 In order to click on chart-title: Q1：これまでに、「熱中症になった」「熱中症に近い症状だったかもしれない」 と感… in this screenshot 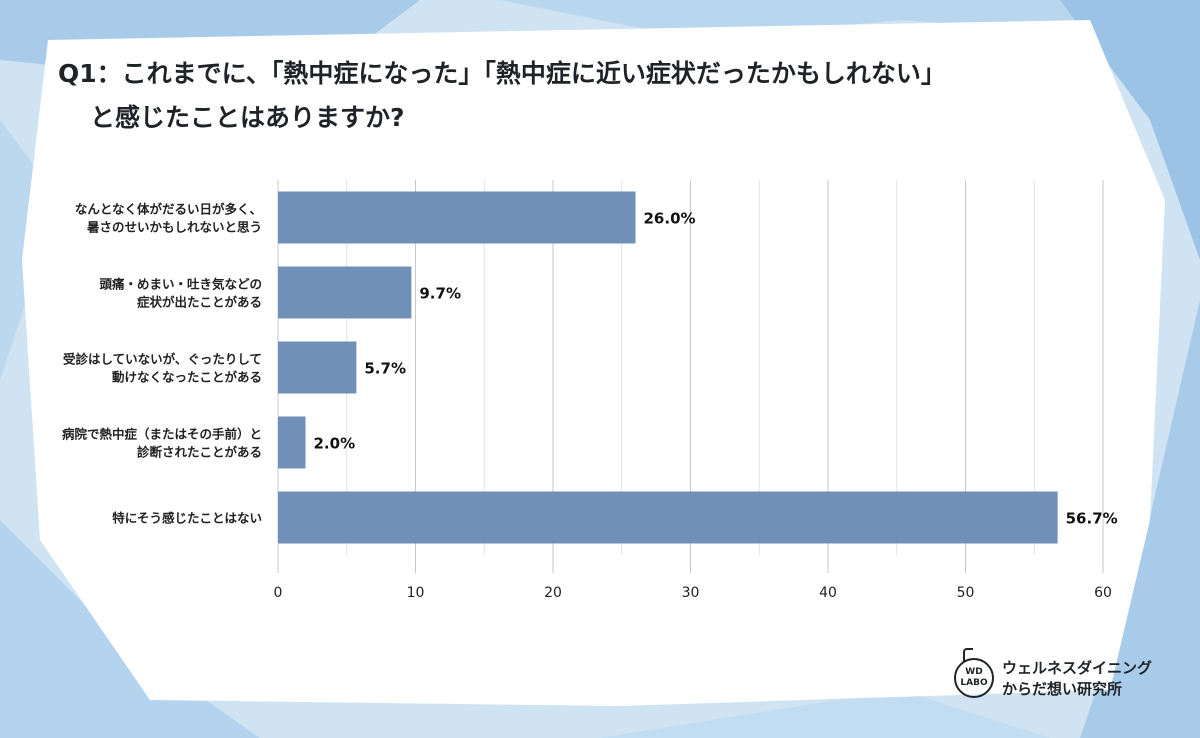, I will do `click(608, 96)`.